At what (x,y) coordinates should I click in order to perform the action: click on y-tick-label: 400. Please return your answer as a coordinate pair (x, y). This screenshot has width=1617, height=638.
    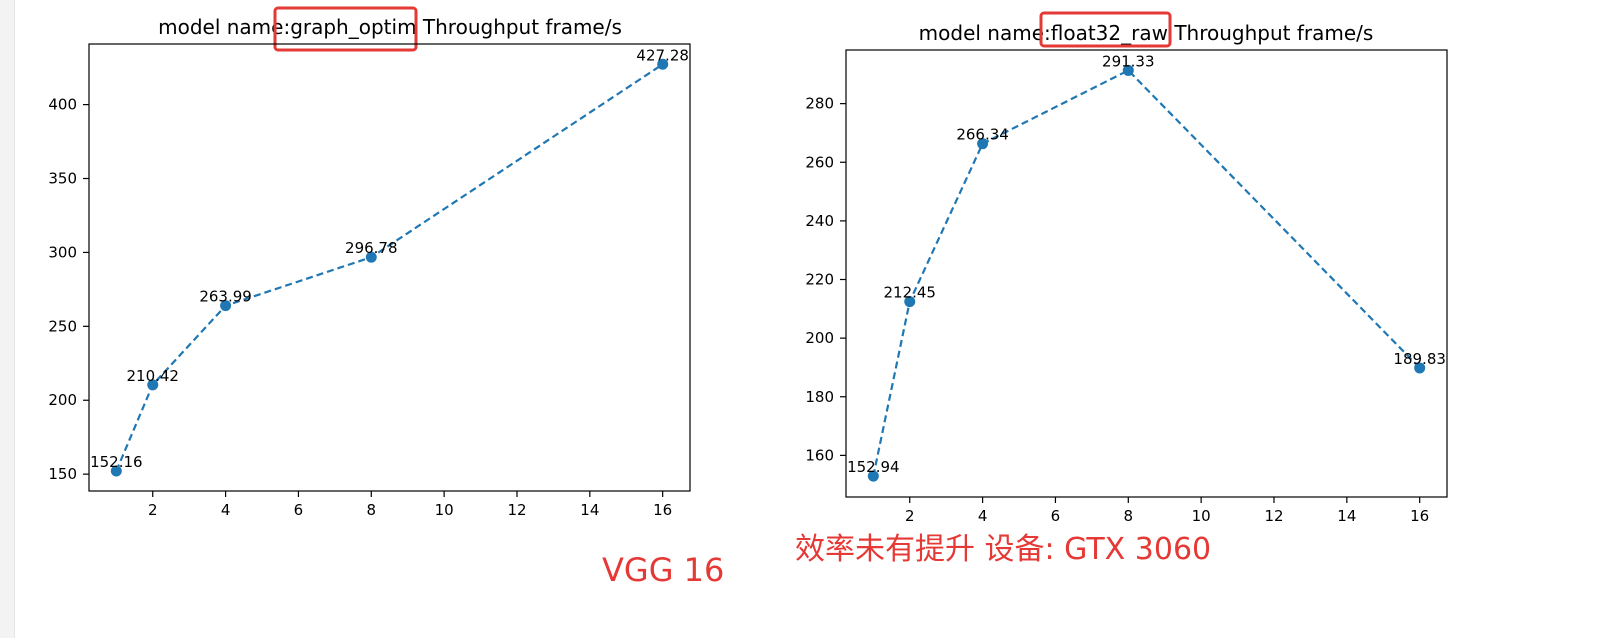
    Looking at the image, I should click on (62, 105).